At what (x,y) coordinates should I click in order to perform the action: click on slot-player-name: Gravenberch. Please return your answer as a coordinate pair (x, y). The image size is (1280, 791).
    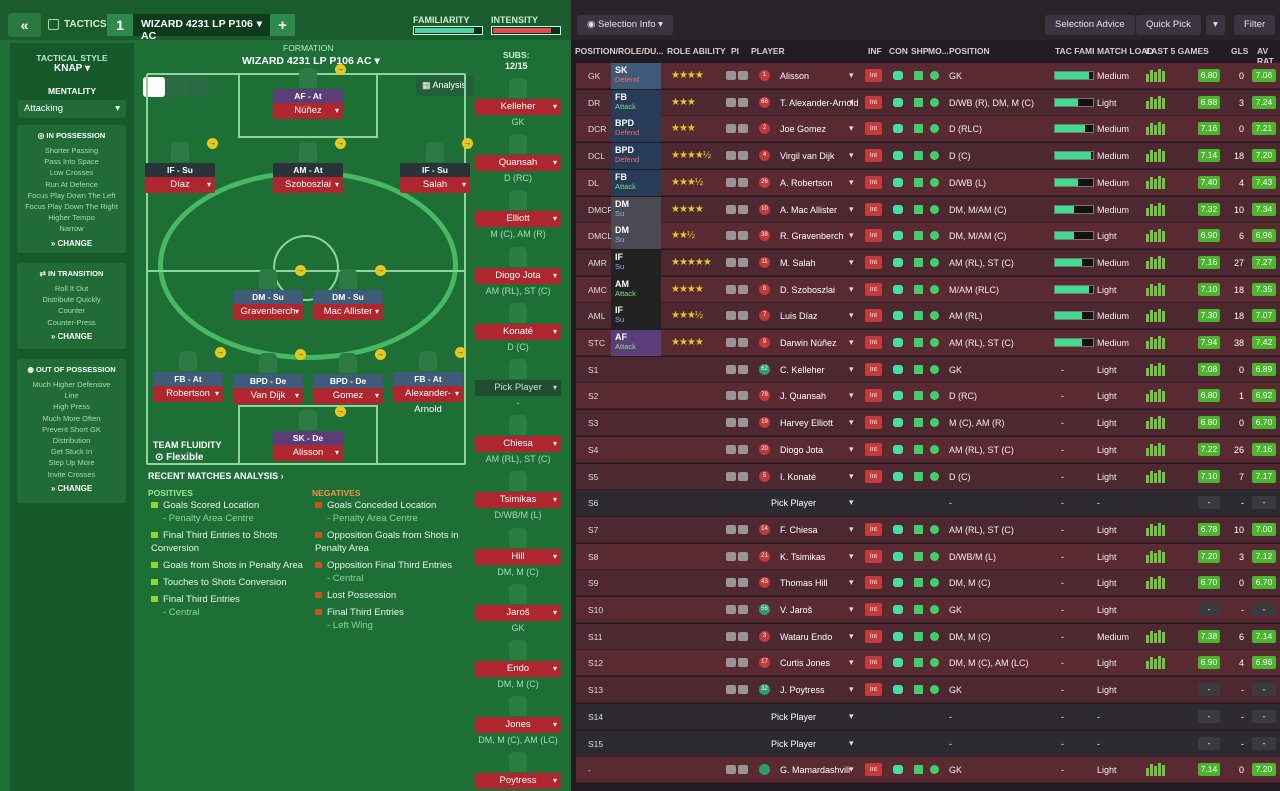
    Looking at the image, I should click on (268, 312).